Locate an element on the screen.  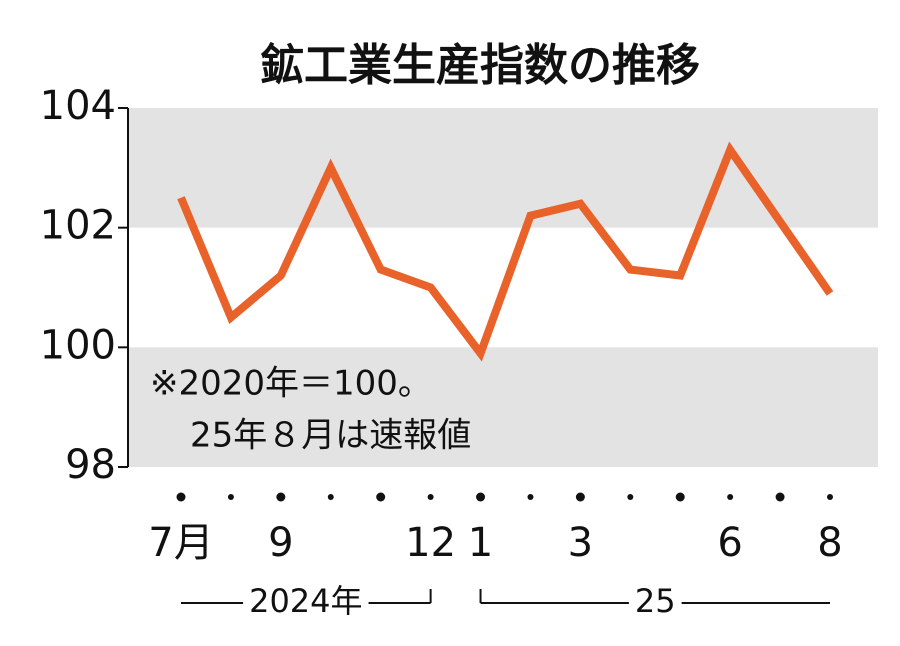
chart-title: 鉱工業生産指数の推移 is located at coordinates (480, 65).